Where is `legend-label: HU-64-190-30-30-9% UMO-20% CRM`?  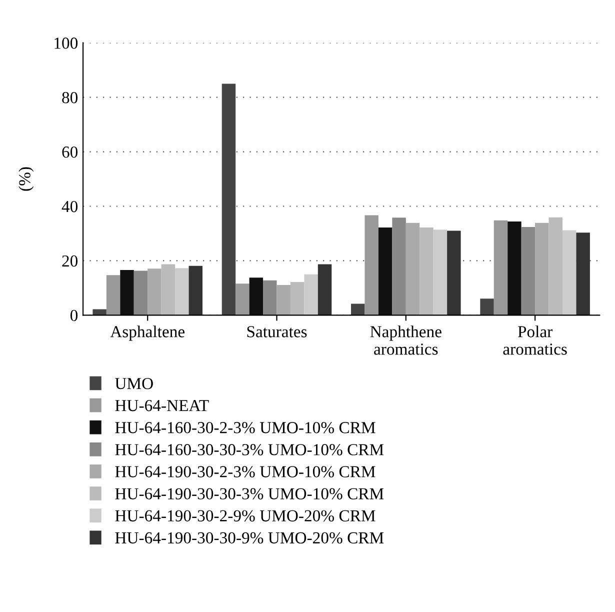 legend-label: HU-64-190-30-30-9% UMO-20% CRM is located at coordinates (249, 538).